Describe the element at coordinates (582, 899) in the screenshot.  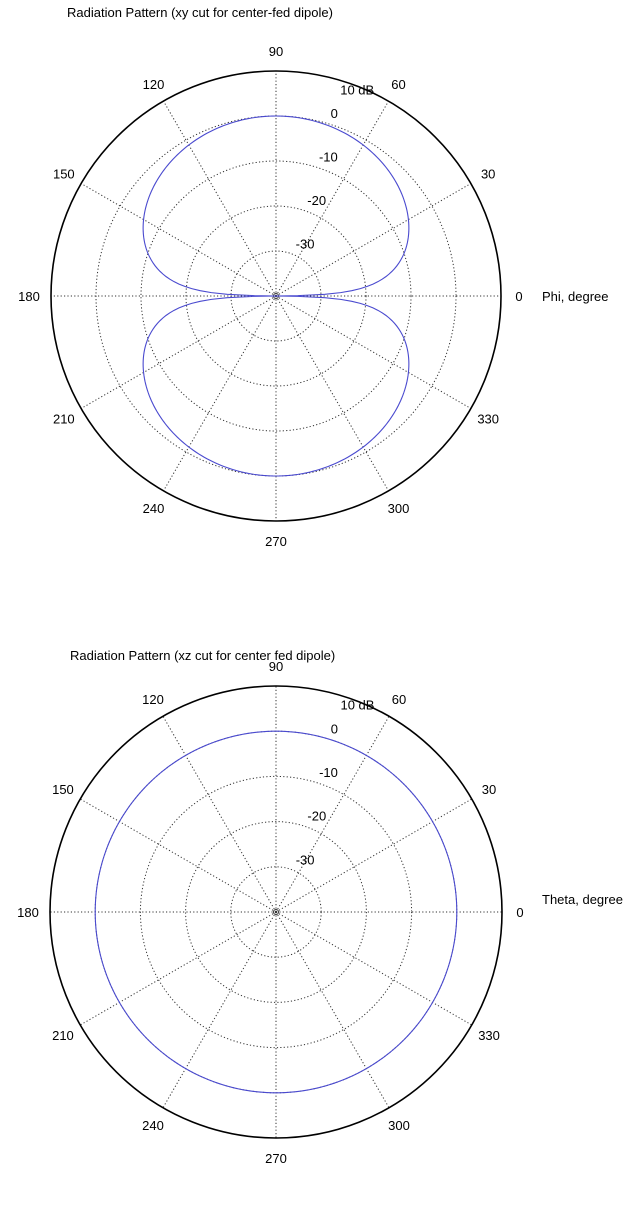
I see `angle-axis-label: Theta, degree` at that location.